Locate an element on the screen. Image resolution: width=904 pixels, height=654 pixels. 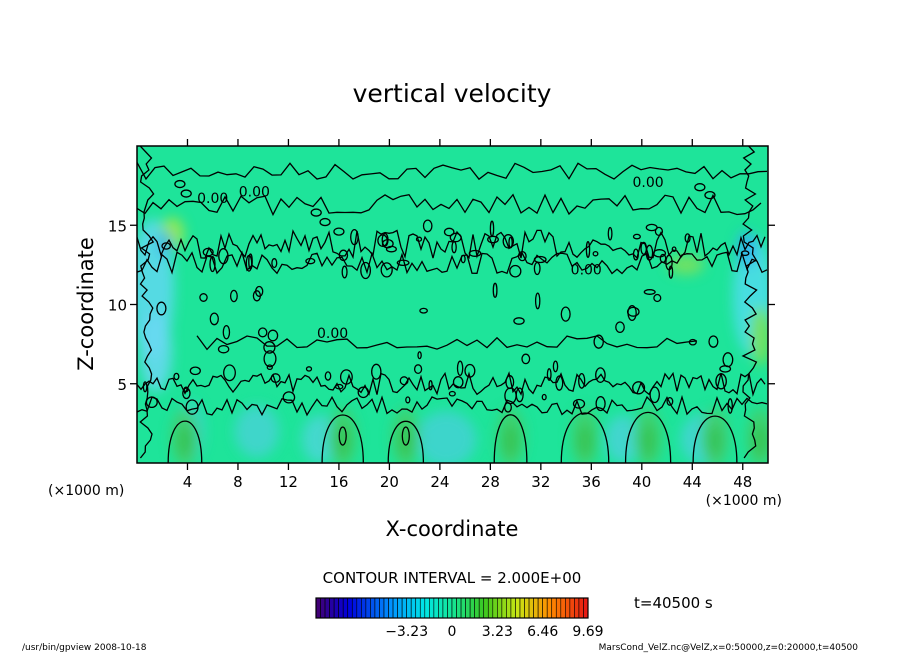
x-tick-label: 12 is located at coordinates (288, 482).